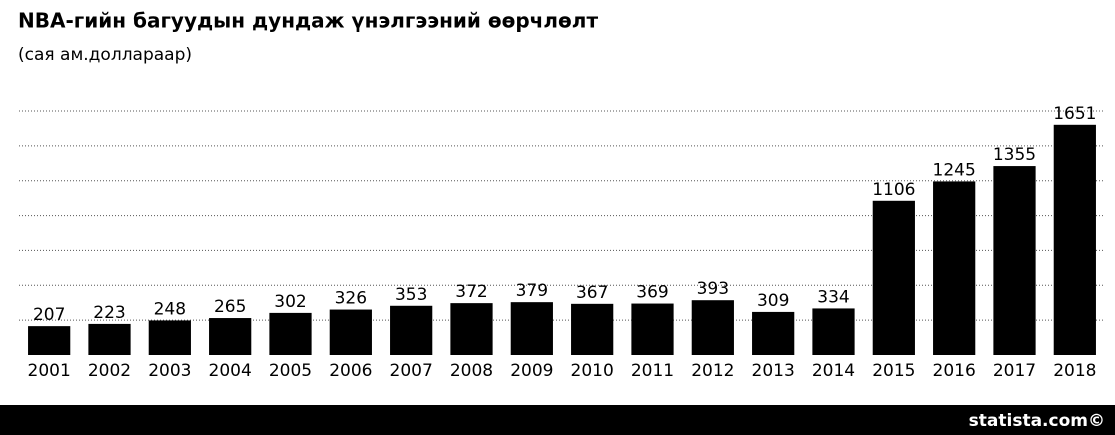 The image size is (1115, 435). I want to click on value-label: 369, so click(652, 293).